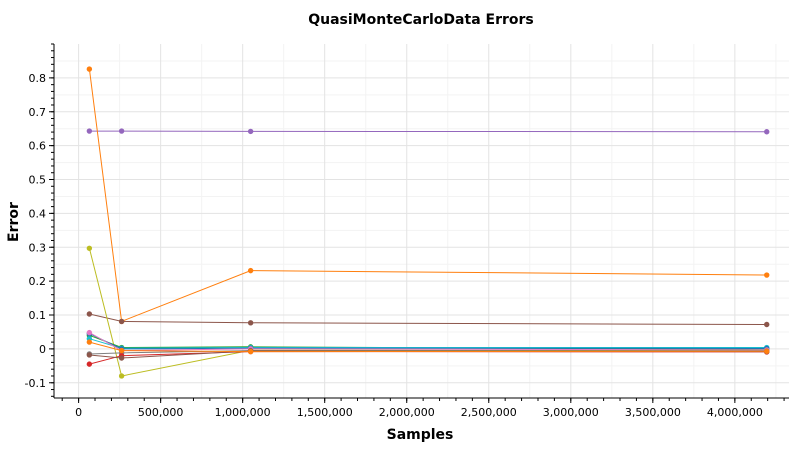 The width and height of the screenshot is (800, 450). Describe the element at coordinates (407, 412) in the screenshot. I see `x-tick-label: 2,000,000` at that location.